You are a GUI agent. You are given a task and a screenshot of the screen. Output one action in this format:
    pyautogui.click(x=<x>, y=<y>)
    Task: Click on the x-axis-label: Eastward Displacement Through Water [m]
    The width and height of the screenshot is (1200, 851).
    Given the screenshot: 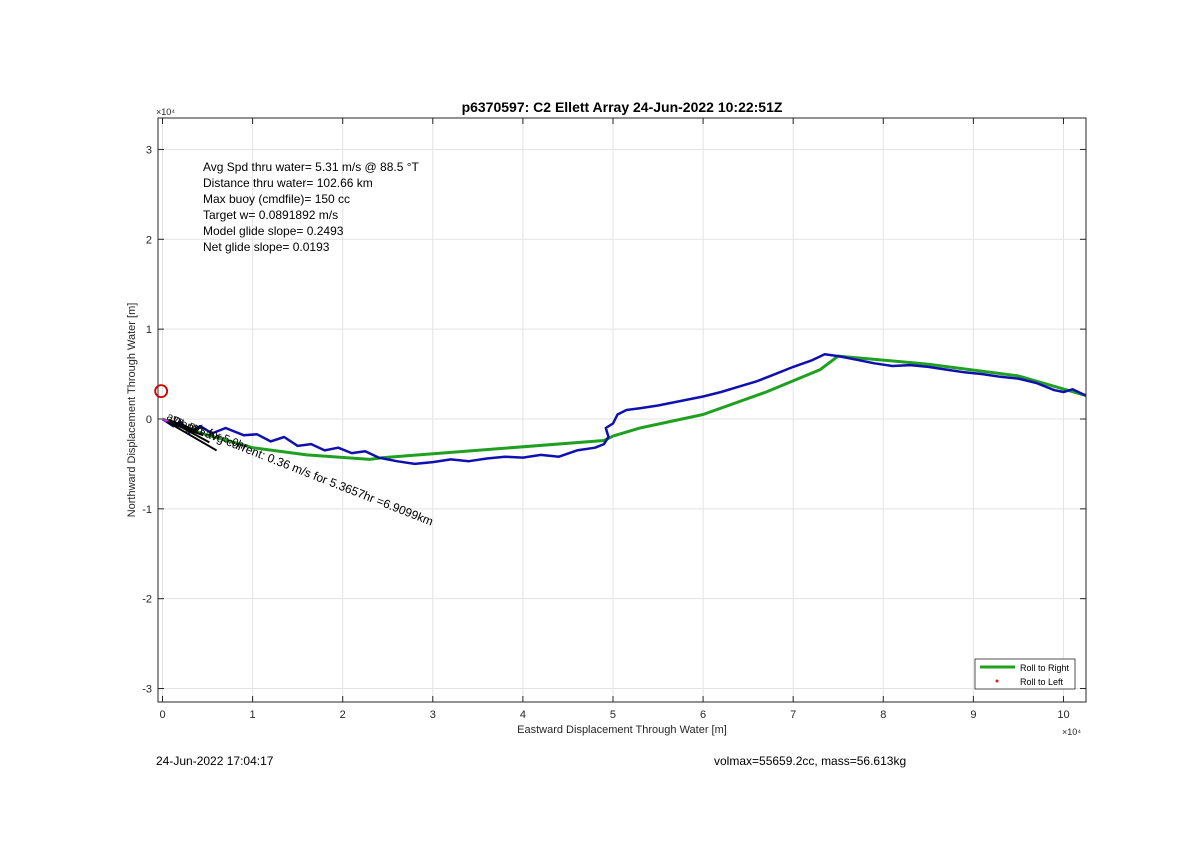 What is the action you would take?
    pyautogui.click(x=622, y=730)
    